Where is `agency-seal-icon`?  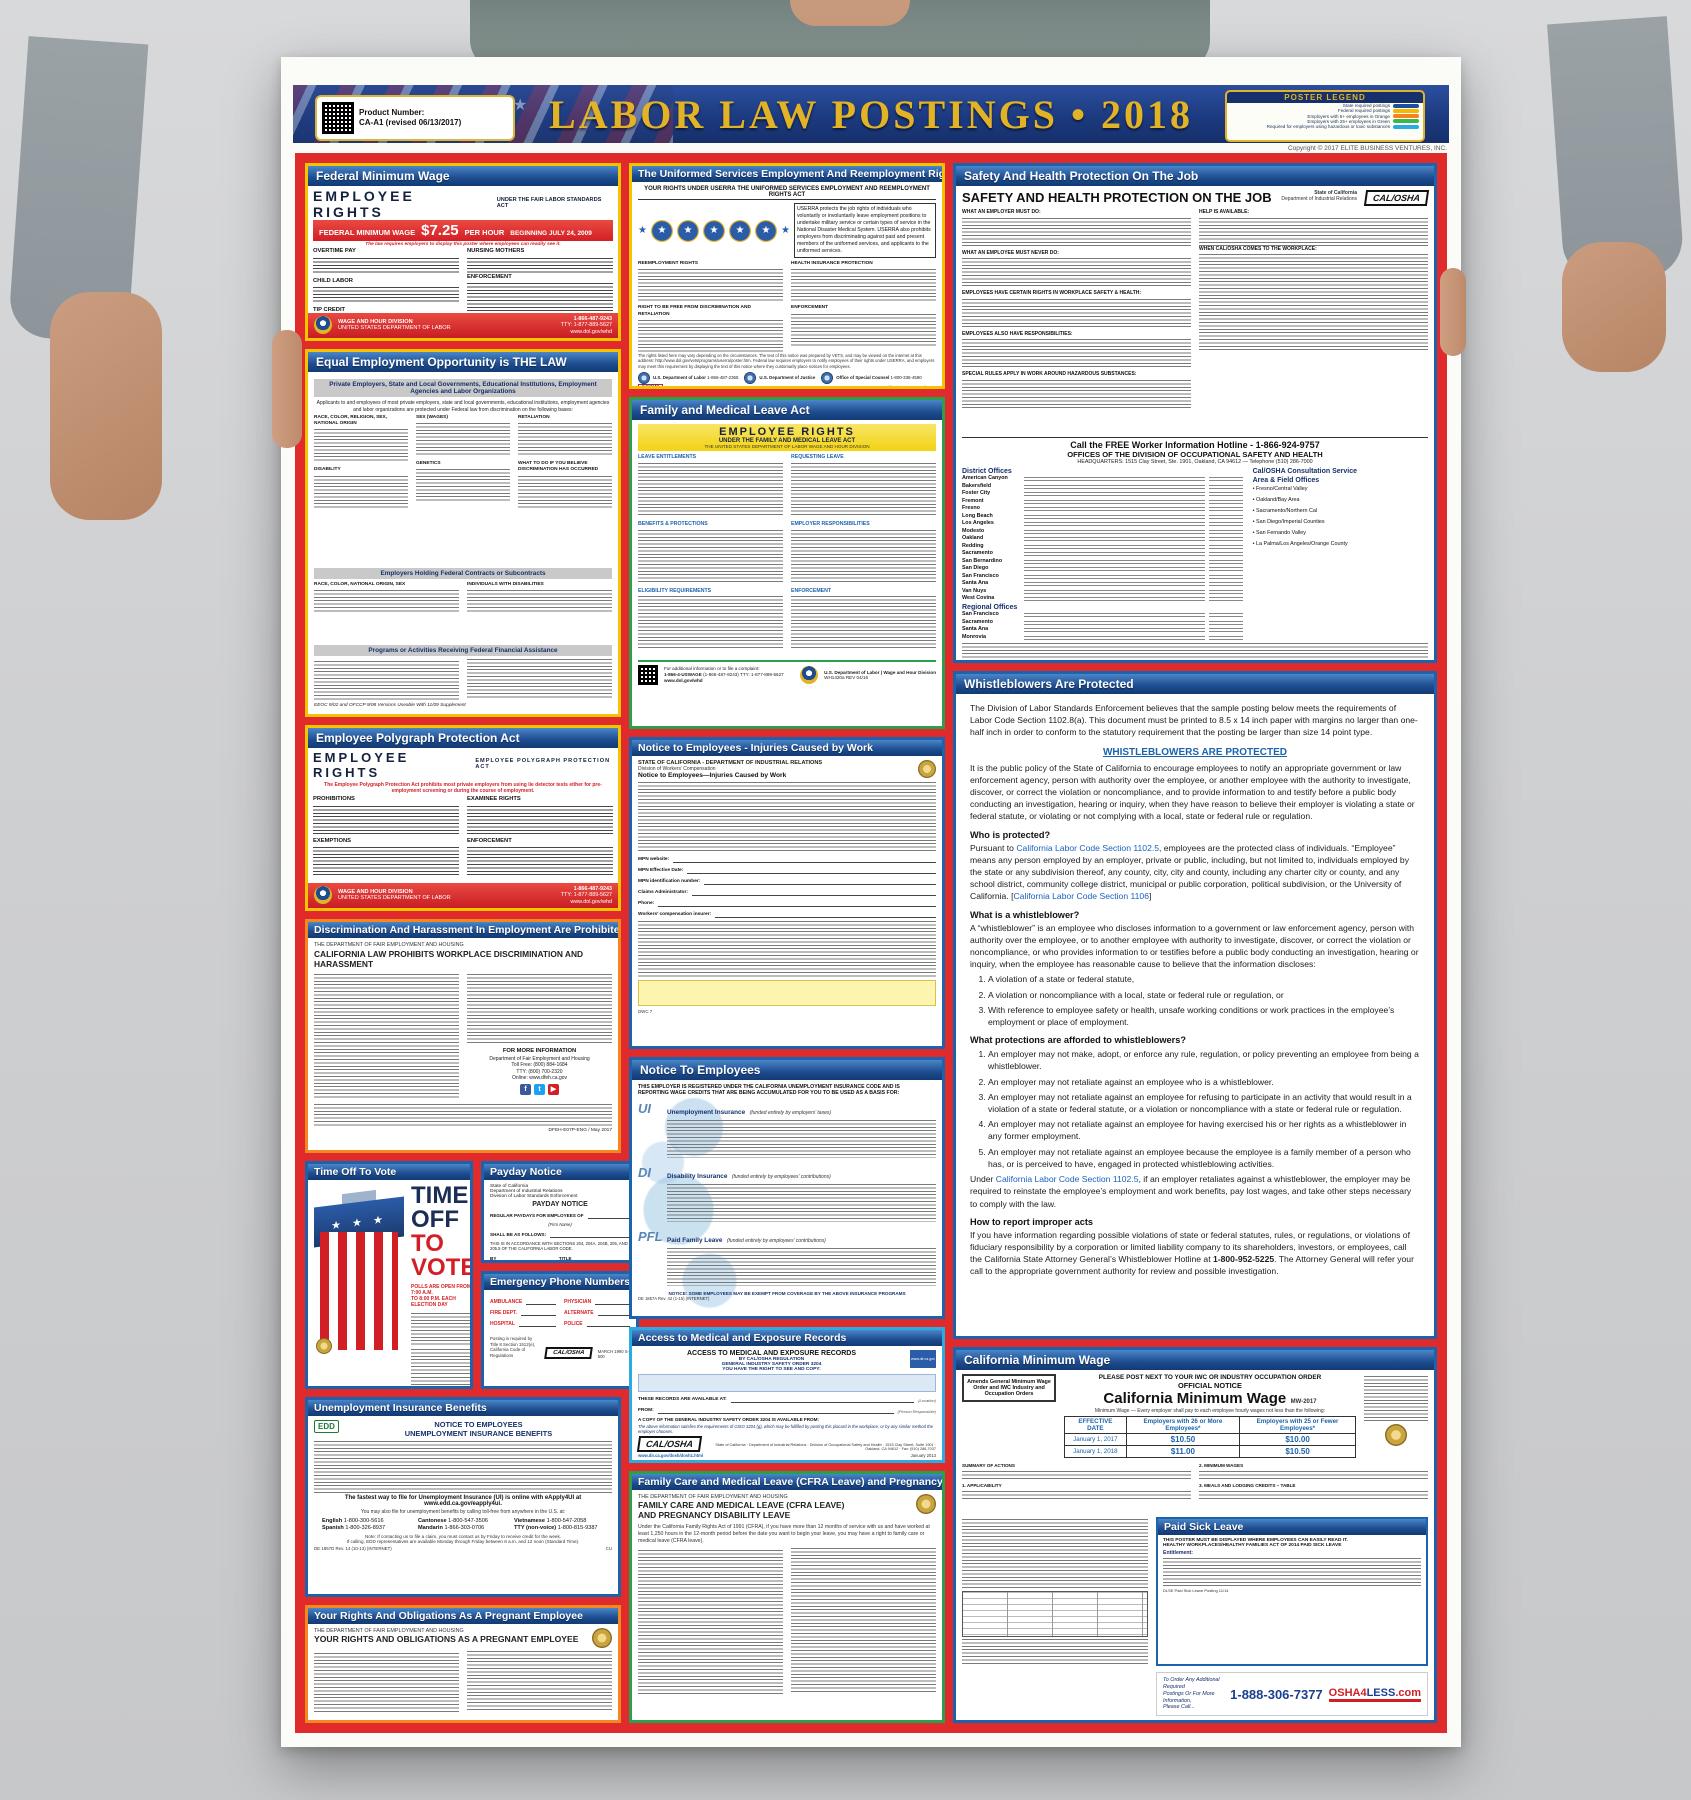 agency-seal-icon is located at coordinates (827, 377).